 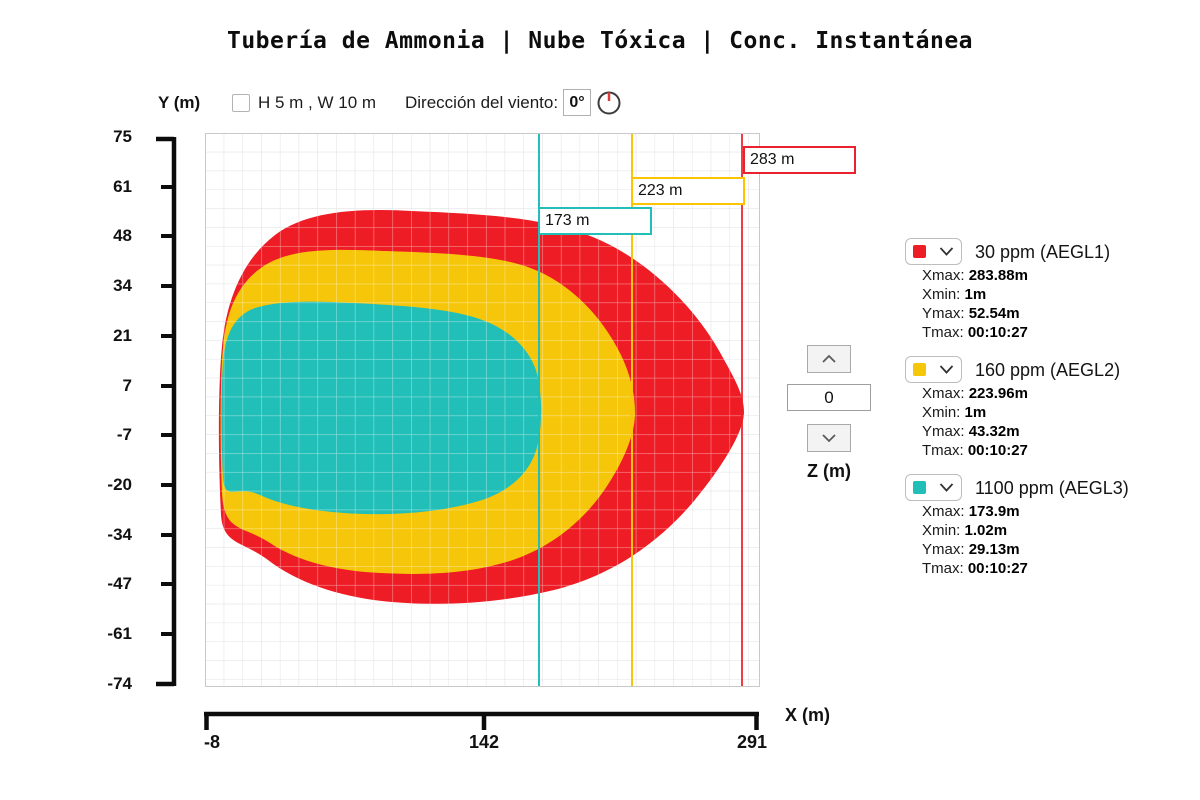 I want to click on y-tick-label: -74, so click(x=119, y=683).